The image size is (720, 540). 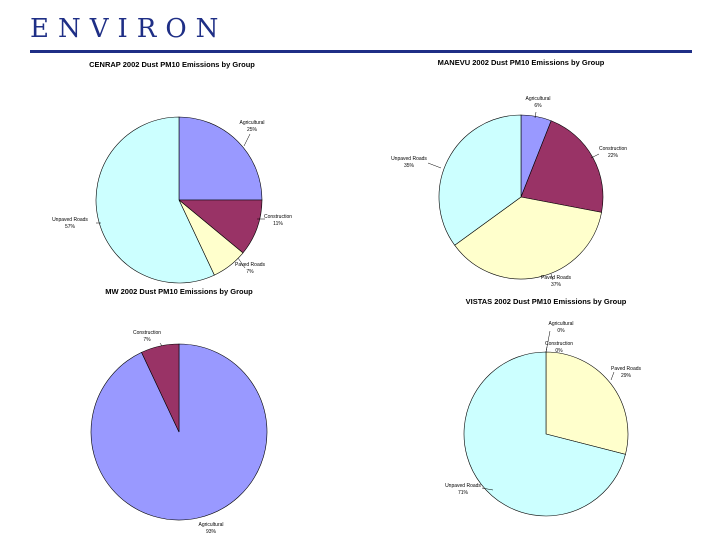 What do you see at coordinates (250, 272) in the screenshot?
I see `slice-value-paved-roads: 7%` at bounding box center [250, 272].